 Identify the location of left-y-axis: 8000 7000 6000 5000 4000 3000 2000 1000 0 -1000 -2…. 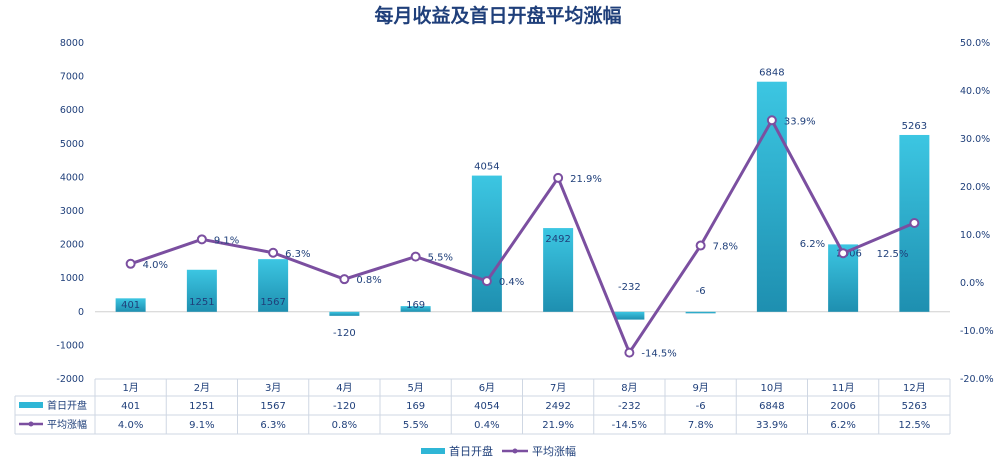
(70, 211).